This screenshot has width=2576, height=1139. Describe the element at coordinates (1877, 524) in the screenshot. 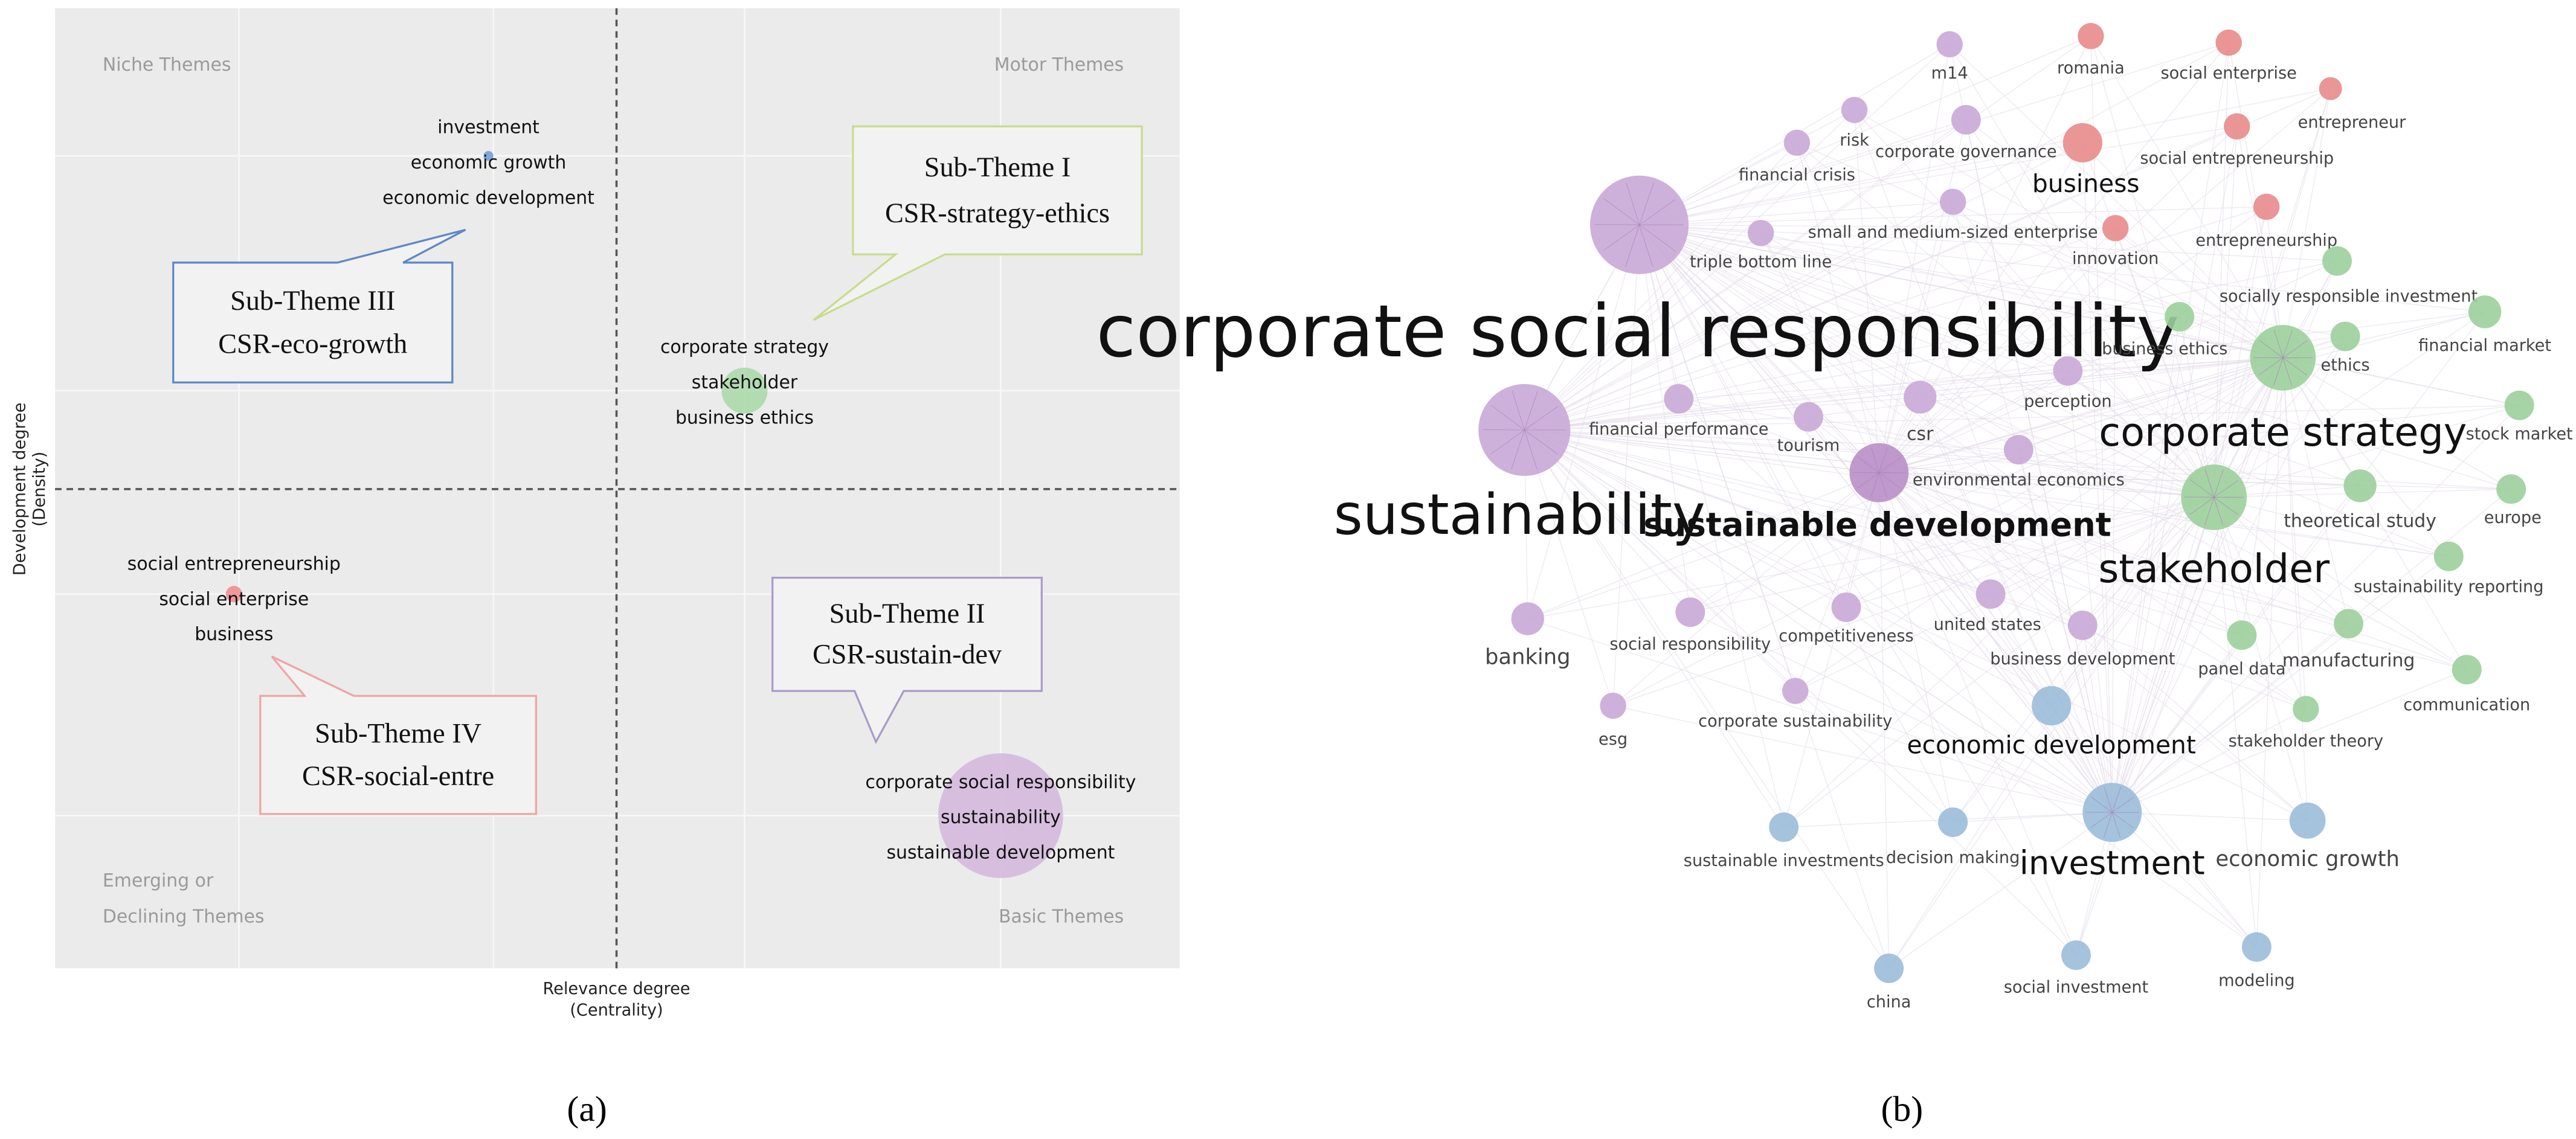

I see `node-label: sustainable development` at that location.